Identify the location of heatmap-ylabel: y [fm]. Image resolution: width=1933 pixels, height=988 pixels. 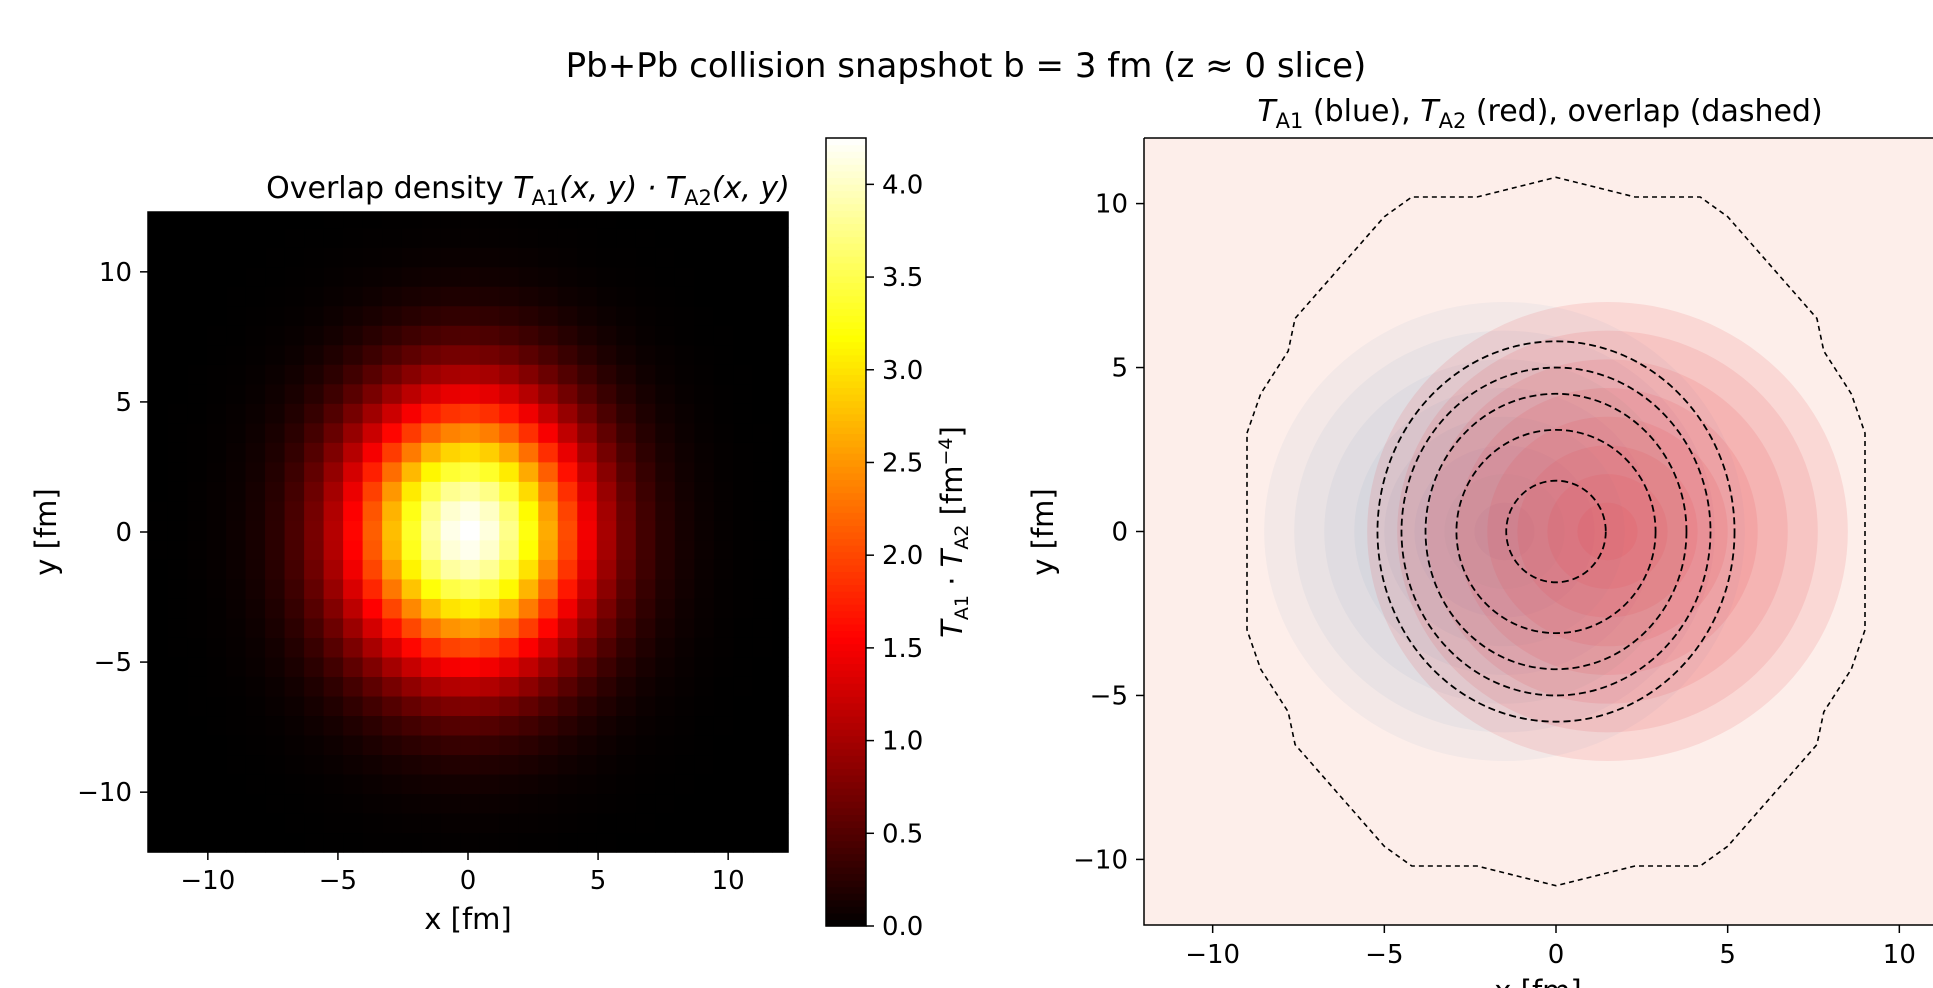
(46, 531).